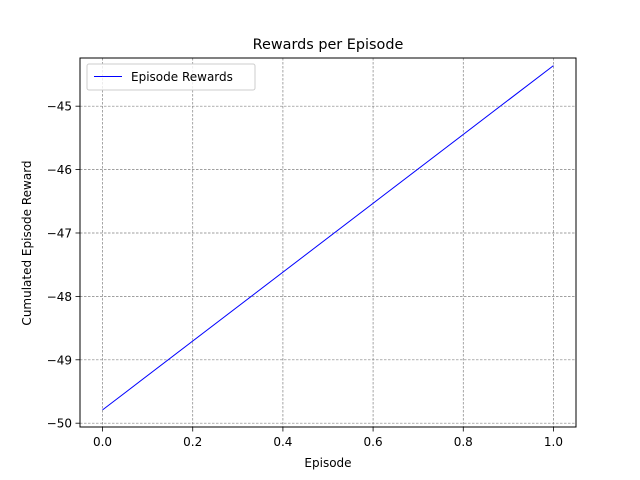 The height and width of the screenshot is (480, 640). What do you see at coordinates (182, 77) in the screenshot?
I see `legend-label: Episode Rewards` at bounding box center [182, 77].